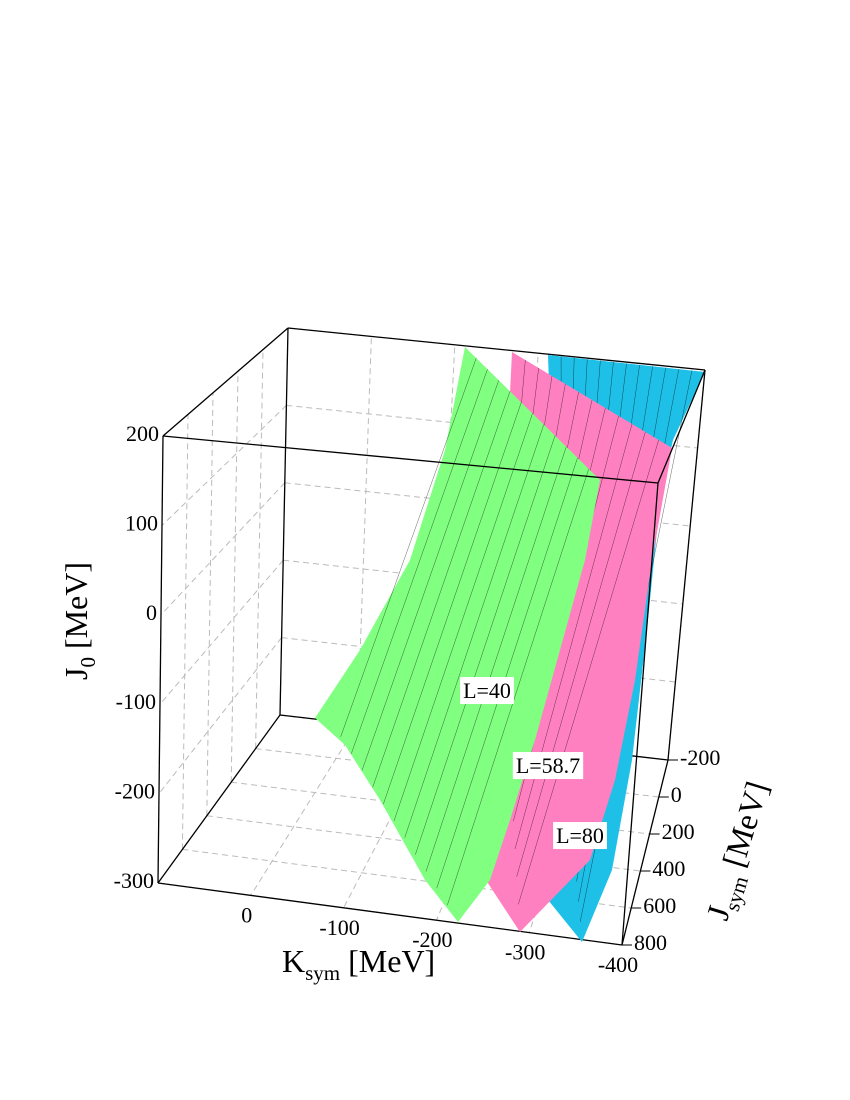 Image resolution: width=850 pixels, height=1100 pixels. I want to click on x-tick-label: 0, so click(246, 914).